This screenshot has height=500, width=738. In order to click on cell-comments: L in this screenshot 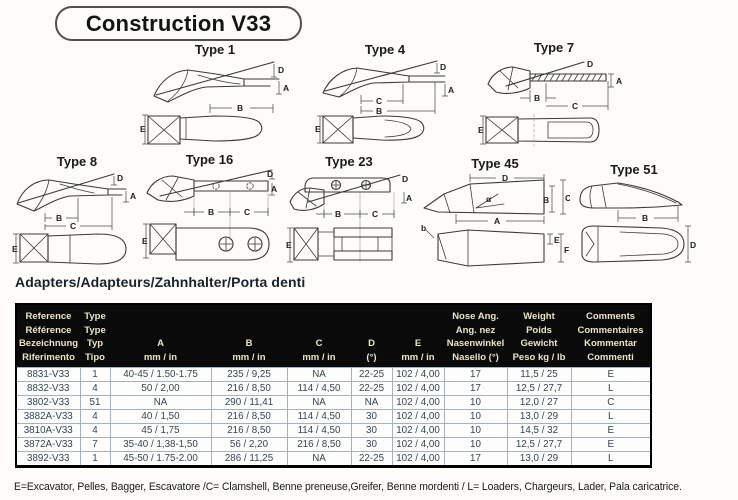, I will do `click(611, 416)`.